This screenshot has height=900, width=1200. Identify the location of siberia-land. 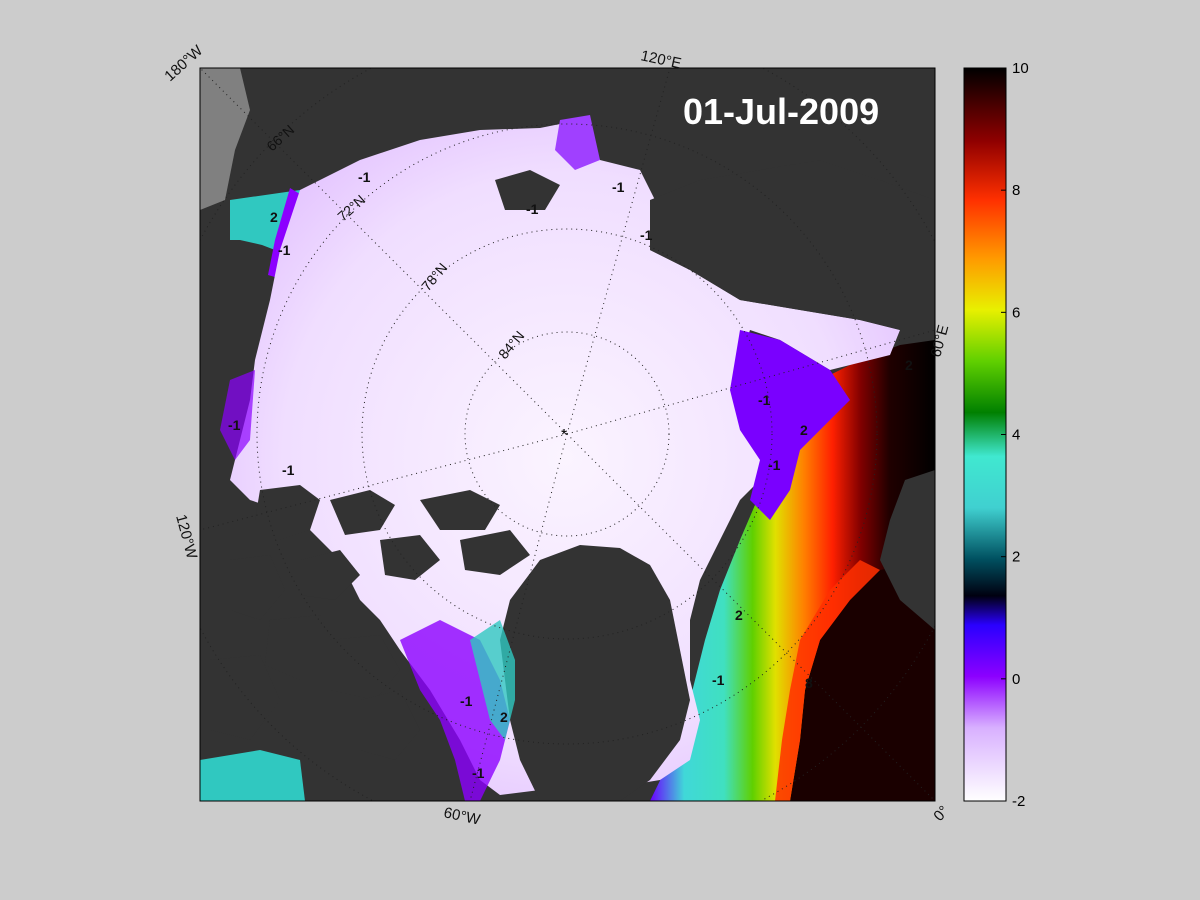
(792, 245).